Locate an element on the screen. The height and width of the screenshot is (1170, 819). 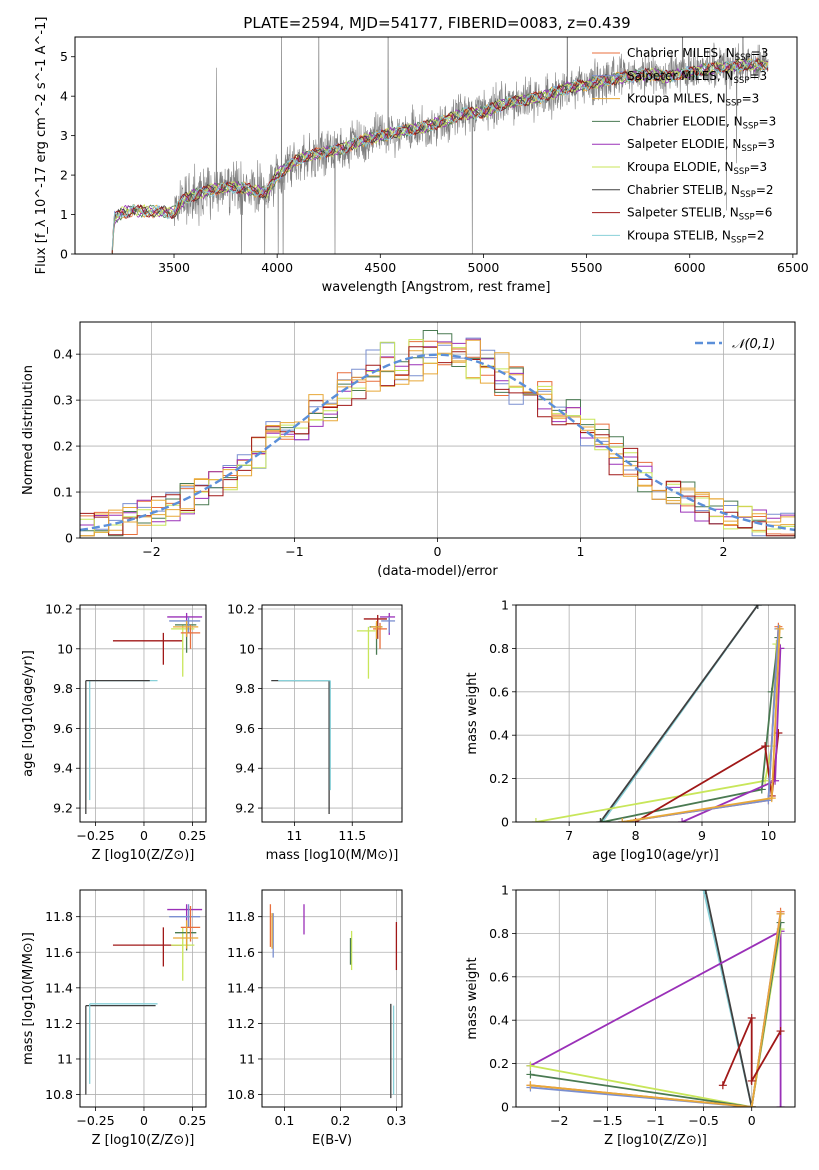
legend-entry: 𝒩(0,1) is located at coordinates (753, 344).